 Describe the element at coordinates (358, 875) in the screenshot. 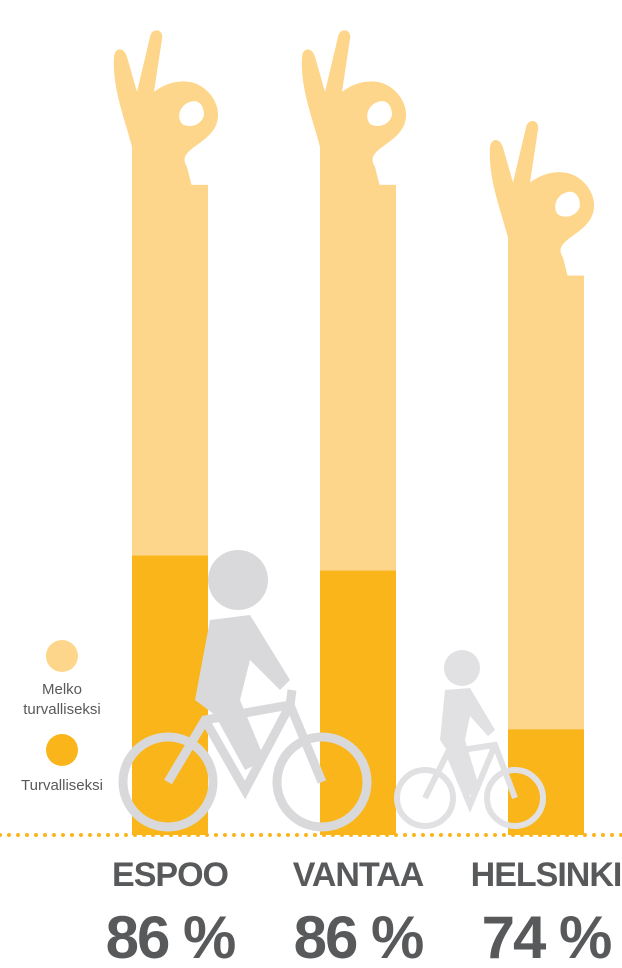

I see `category-label: VANTAA` at that location.